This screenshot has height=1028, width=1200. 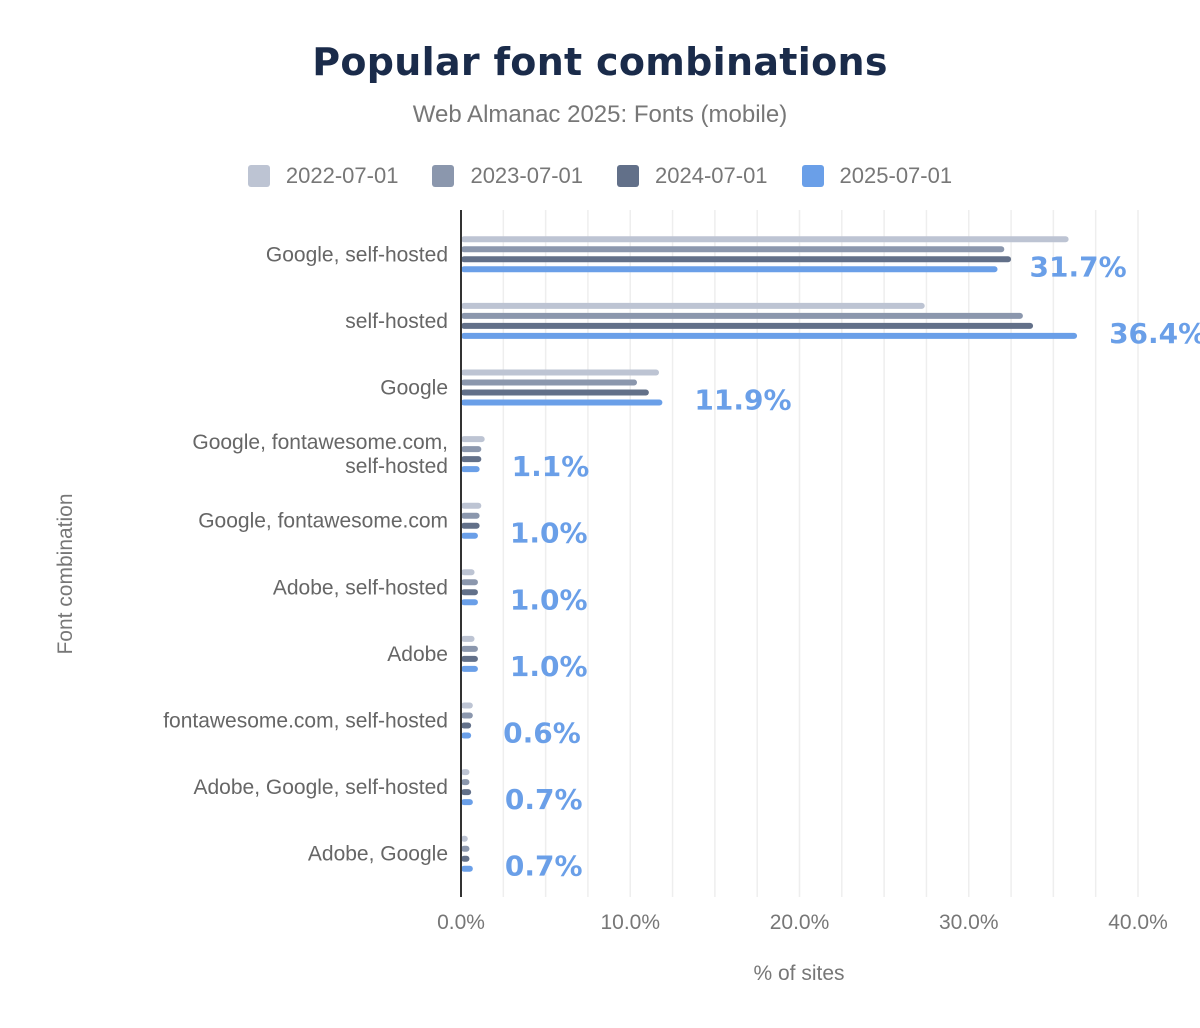 What do you see at coordinates (600, 114) in the screenshot?
I see `chart-subtitle: Web Almanac 2025: Fonts (mobile)` at bounding box center [600, 114].